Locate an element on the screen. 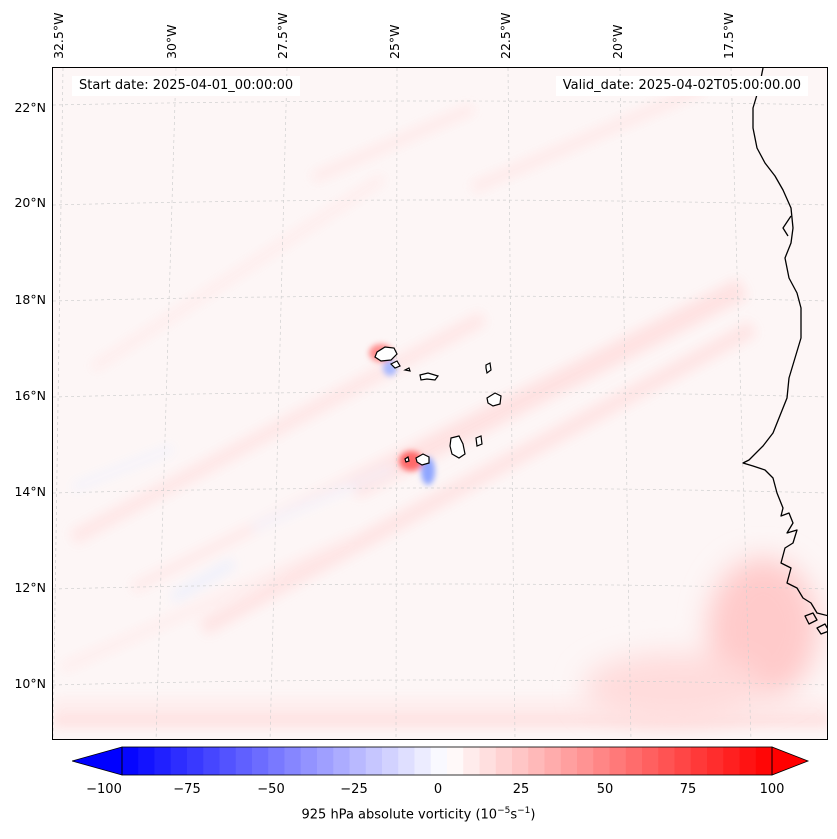 The width and height of the screenshot is (837, 839). parallel-10n is located at coordinates (440, 682).